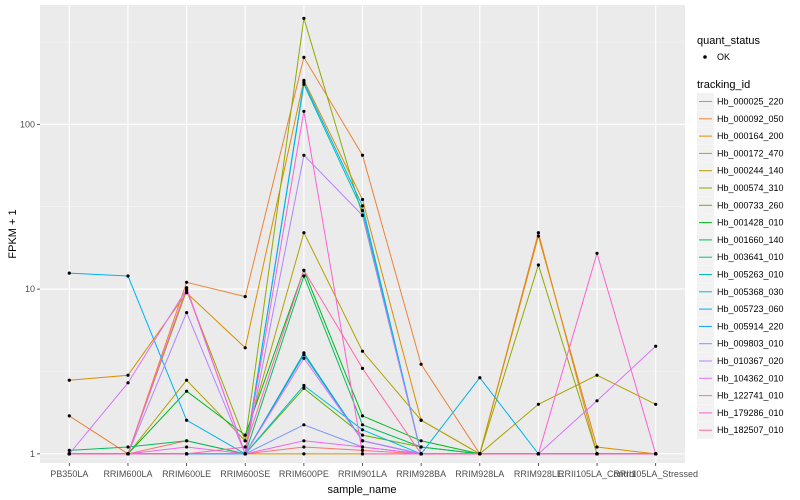 The height and width of the screenshot is (500, 800). I want to click on legend-item-label: Hb_000092_050, so click(750, 119).